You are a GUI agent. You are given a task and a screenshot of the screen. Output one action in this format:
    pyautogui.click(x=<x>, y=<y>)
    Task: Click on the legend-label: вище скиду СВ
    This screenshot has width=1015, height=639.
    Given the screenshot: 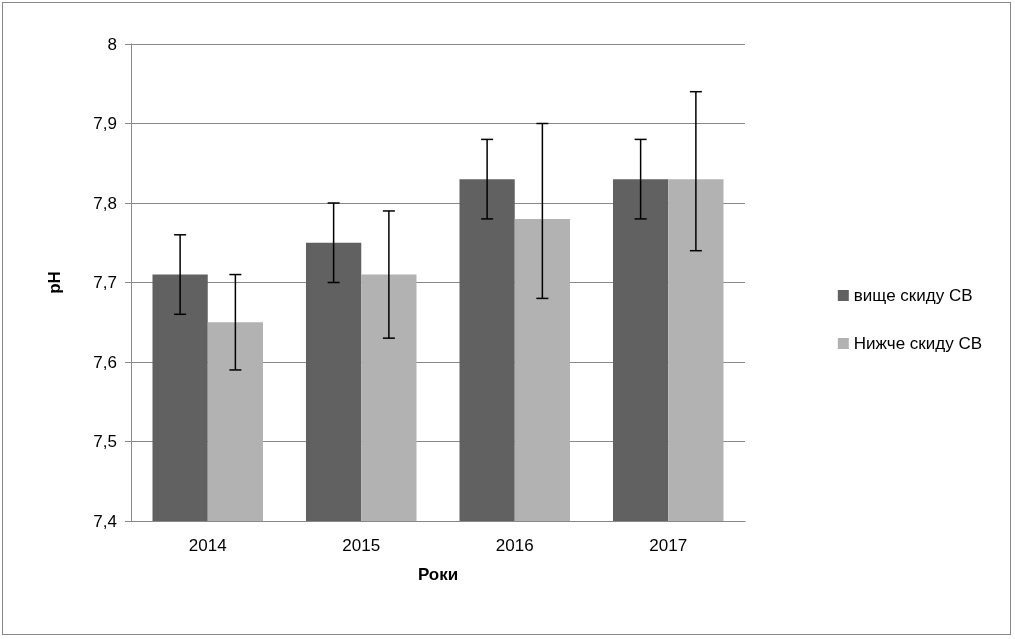 What is the action you would take?
    pyautogui.click(x=913, y=295)
    